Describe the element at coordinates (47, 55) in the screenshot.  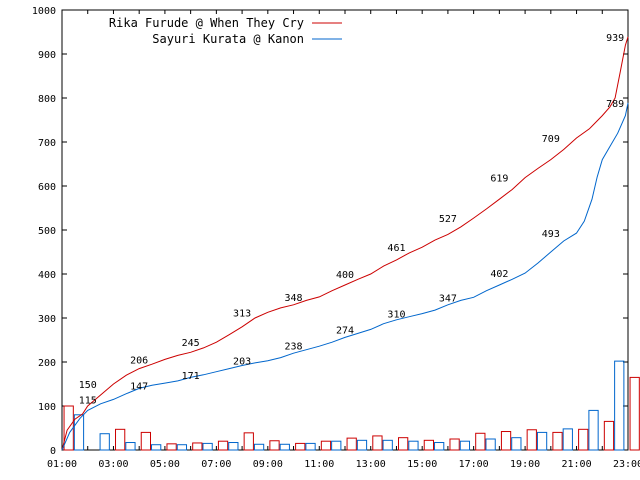
I see `y-tick-label: 900` at that location.